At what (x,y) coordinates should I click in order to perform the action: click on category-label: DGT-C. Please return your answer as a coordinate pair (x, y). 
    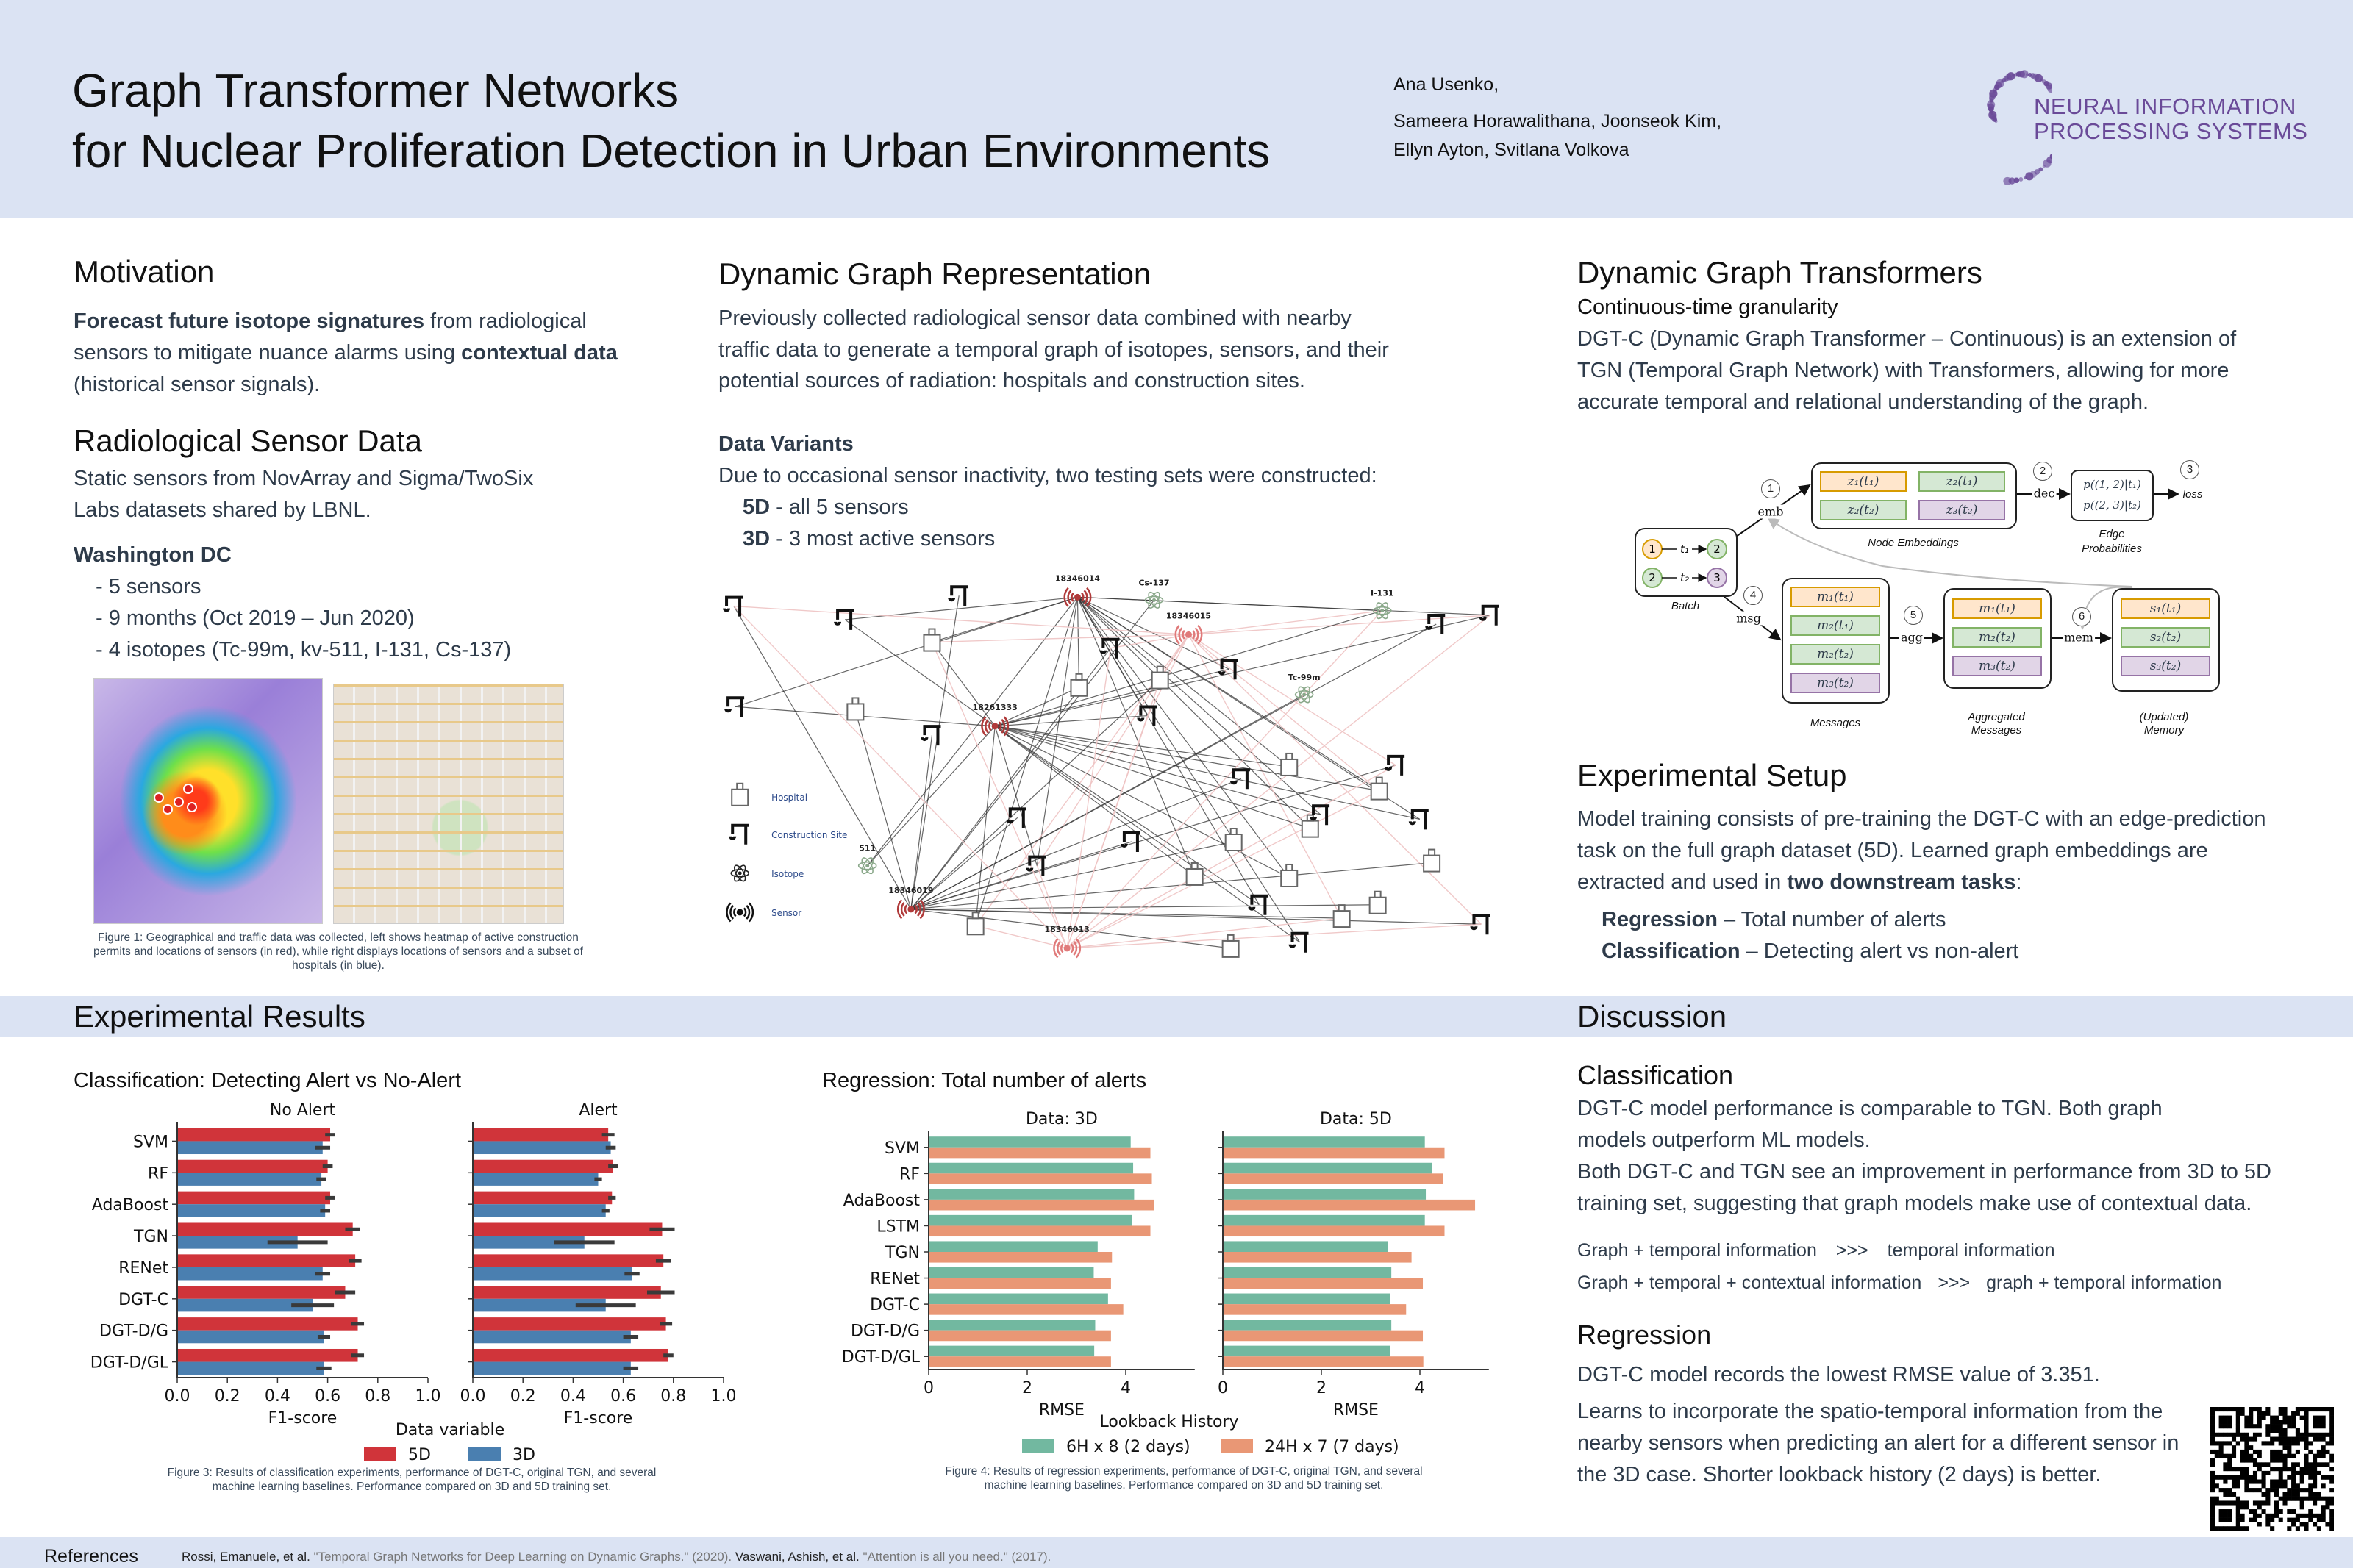
    Looking at the image, I should click on (143, 1300).